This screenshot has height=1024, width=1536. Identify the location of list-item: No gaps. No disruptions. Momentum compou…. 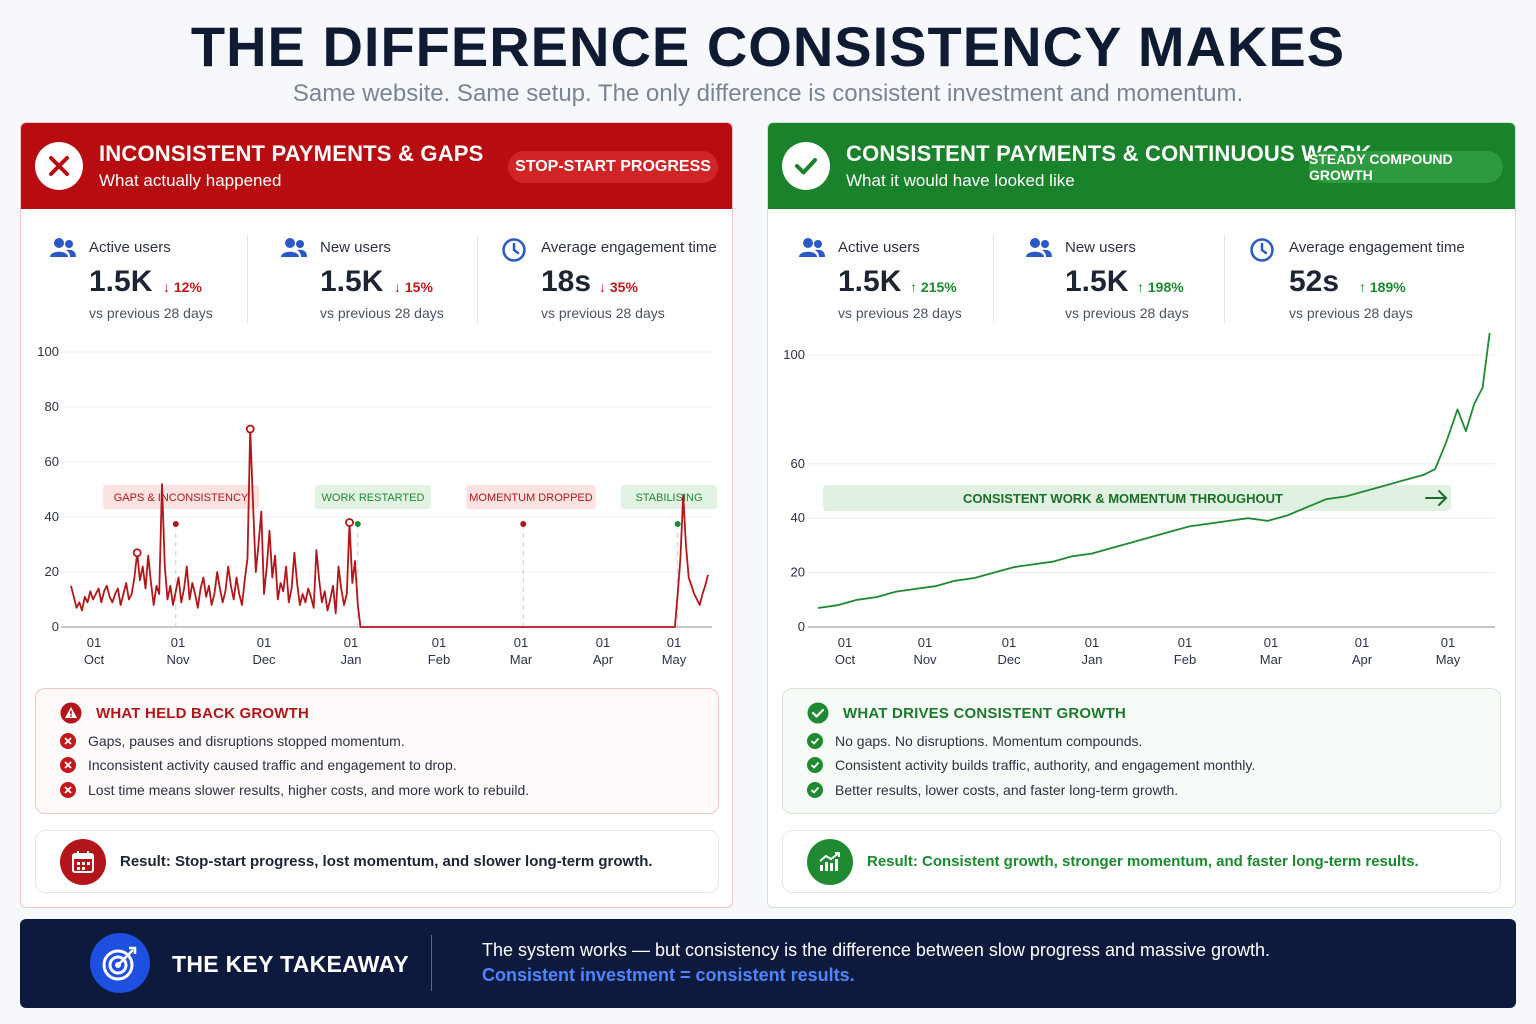
(974, 741).